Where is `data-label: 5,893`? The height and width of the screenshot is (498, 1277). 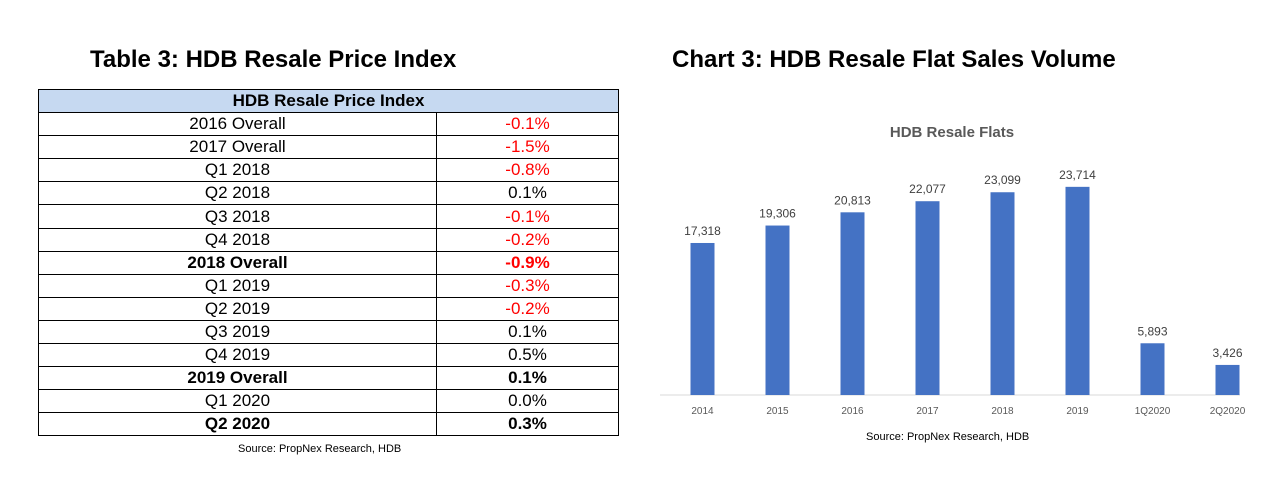
data-label: 5,893 is located at coordinates (1152, 331).